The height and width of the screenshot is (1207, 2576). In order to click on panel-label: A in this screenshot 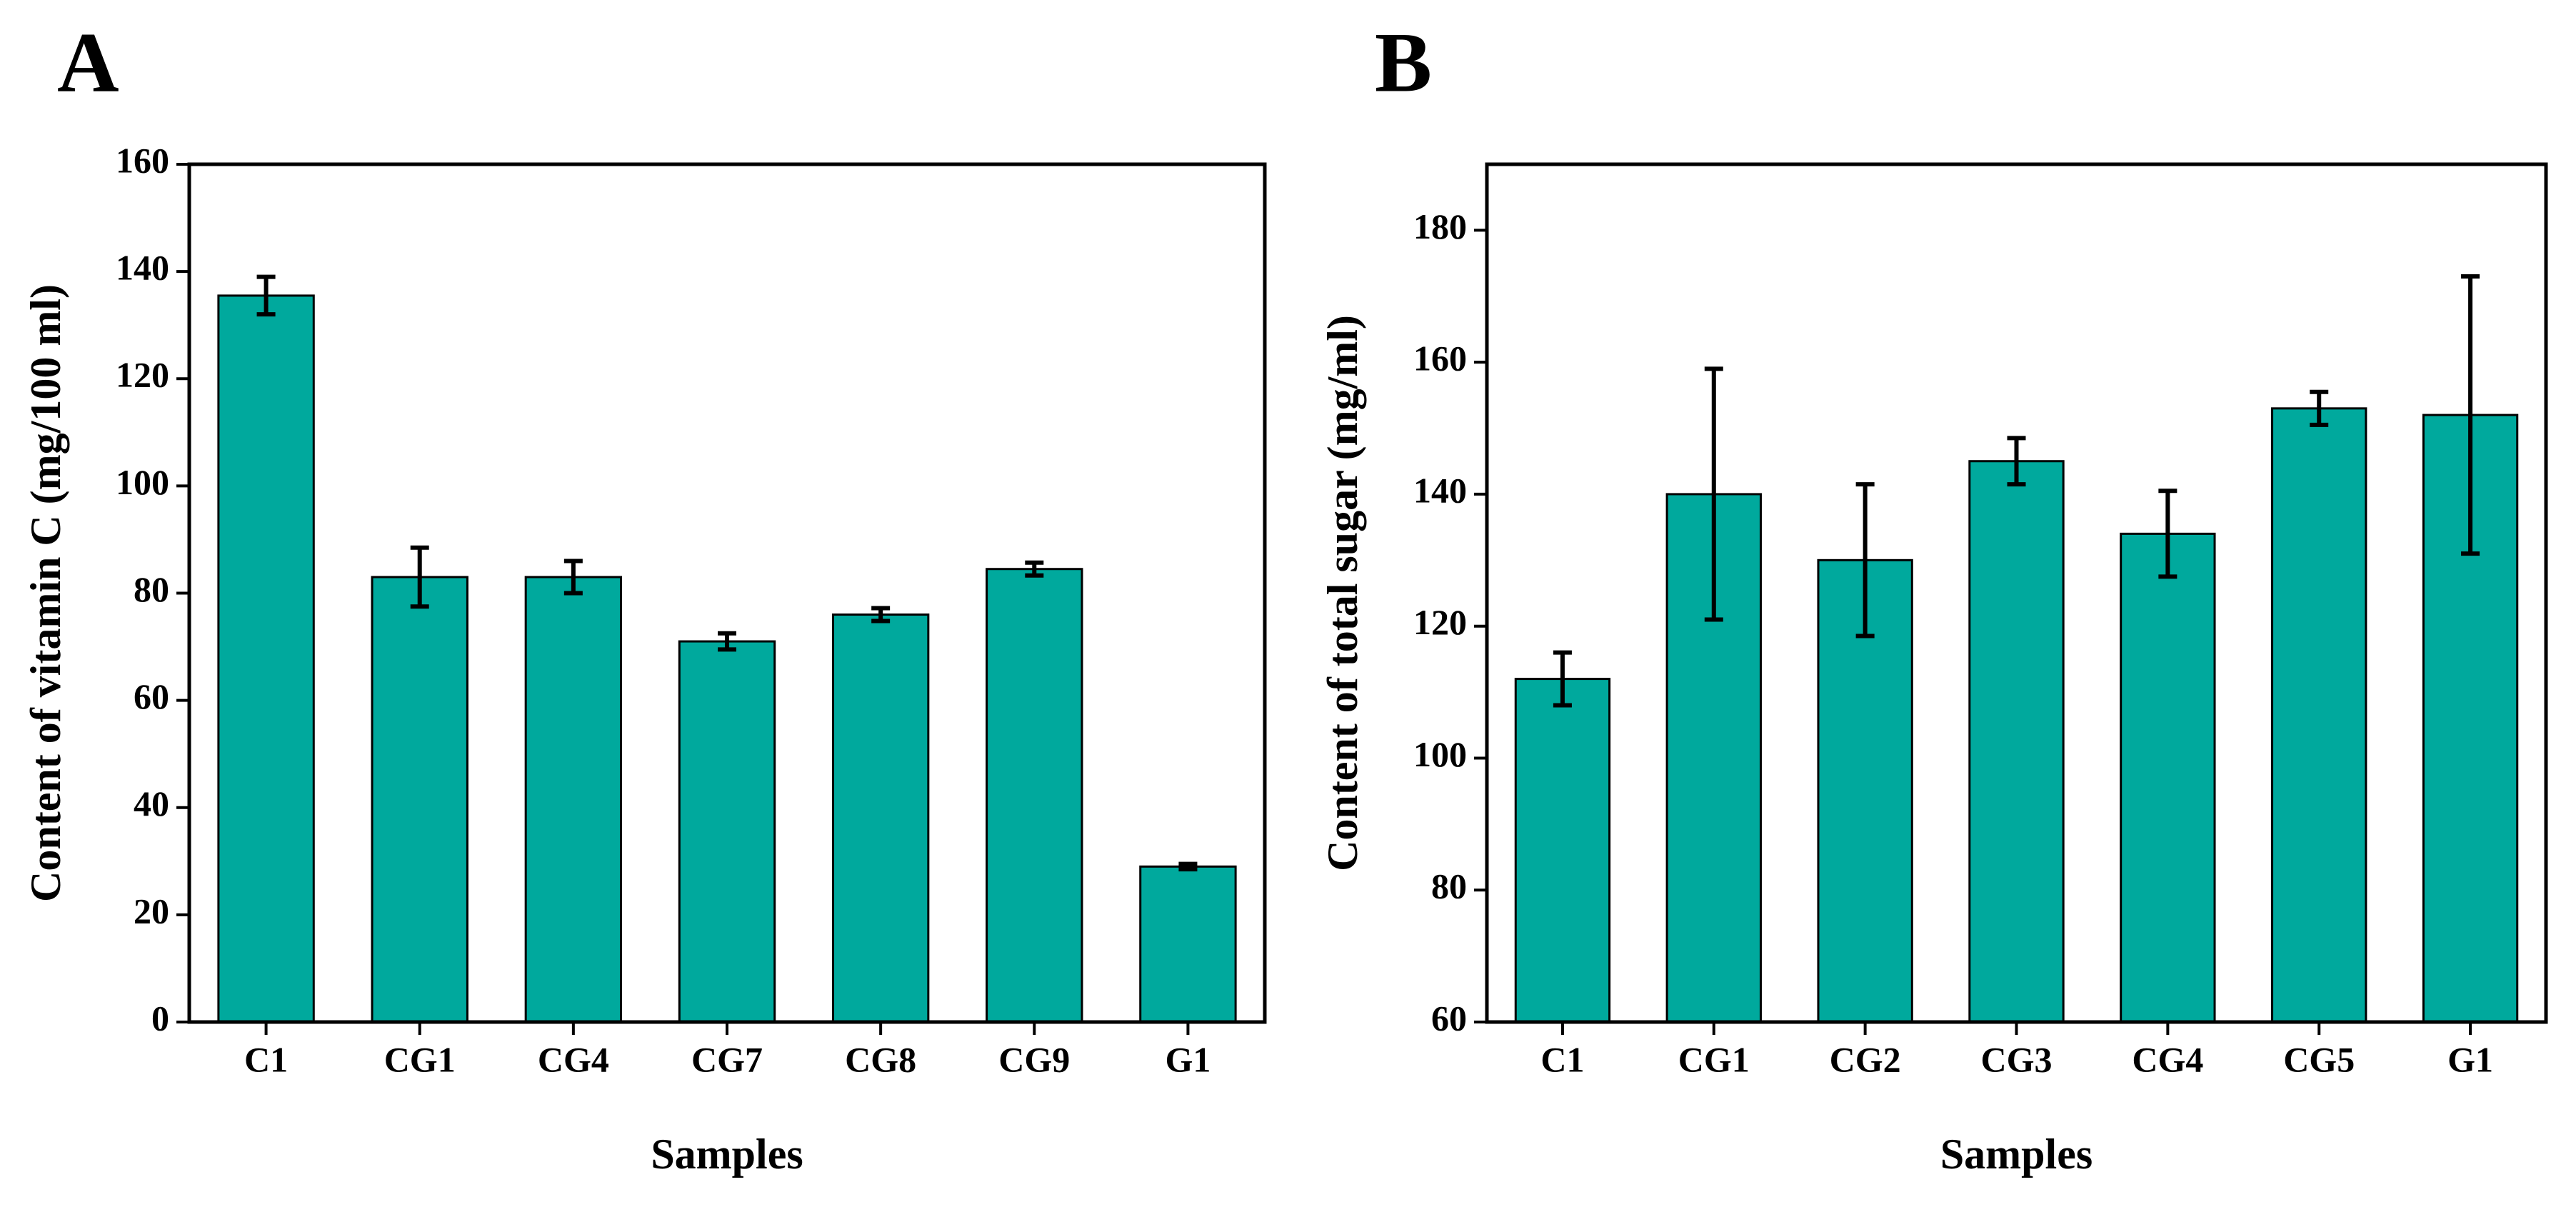, I will do `click(88, 62)`.